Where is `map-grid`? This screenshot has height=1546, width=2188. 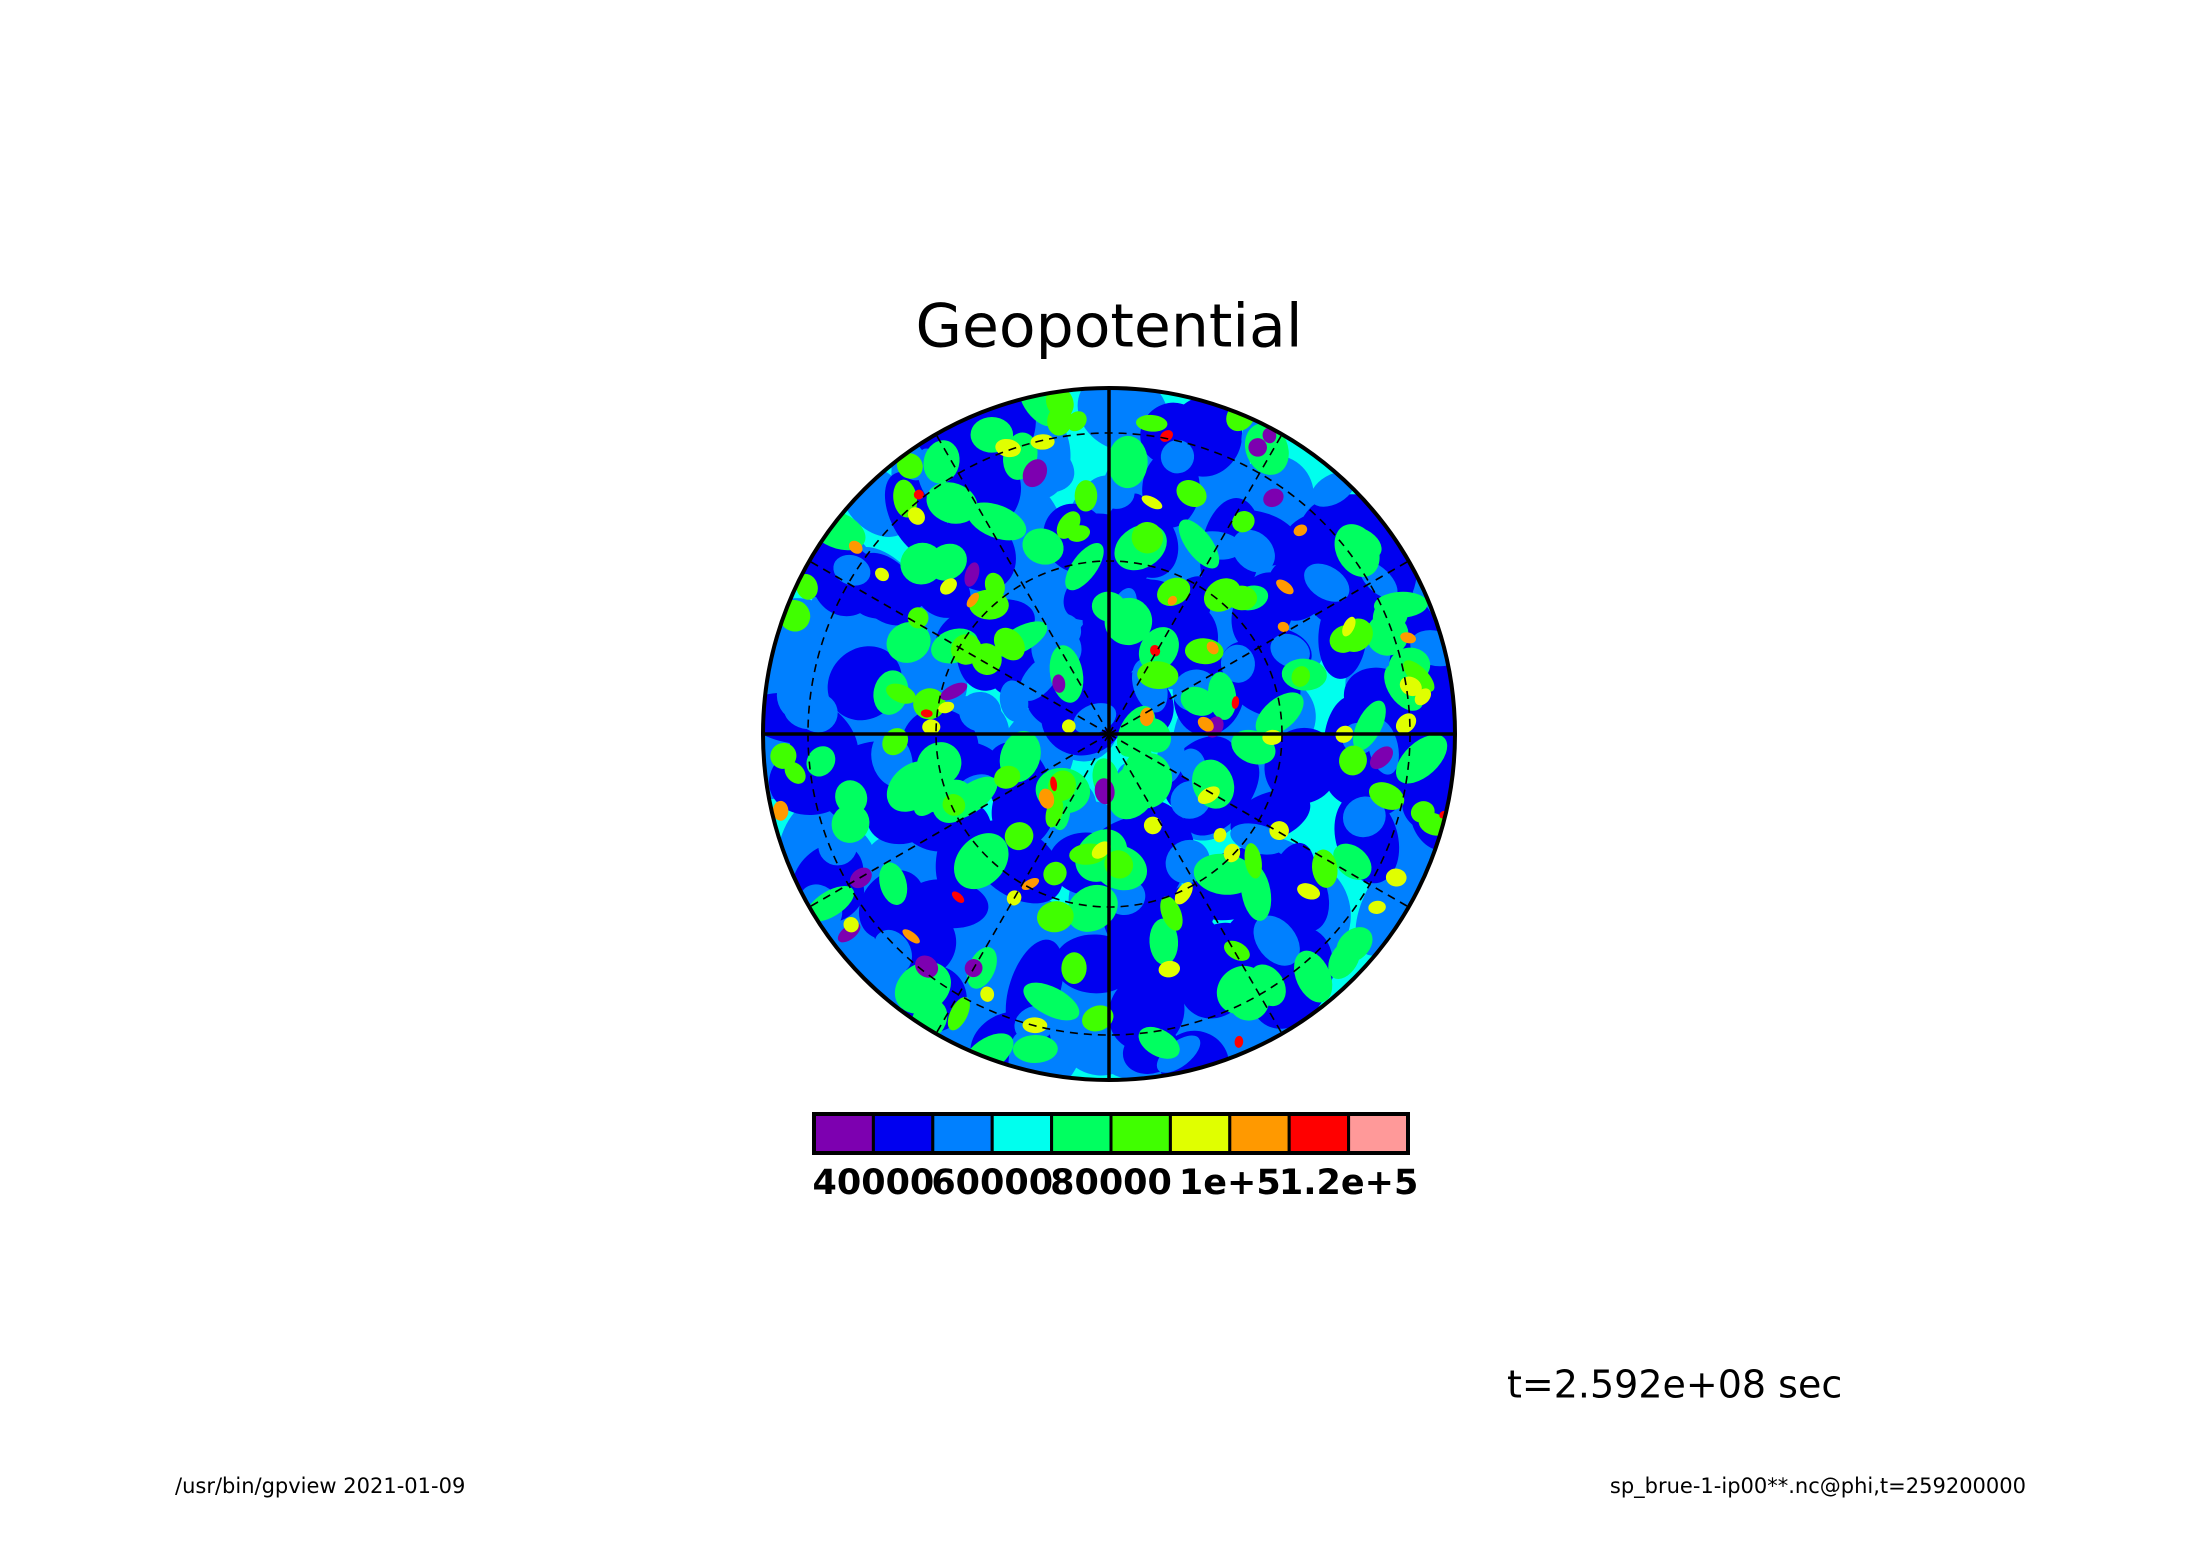 map-grid is located at coordinates (1109, 734).